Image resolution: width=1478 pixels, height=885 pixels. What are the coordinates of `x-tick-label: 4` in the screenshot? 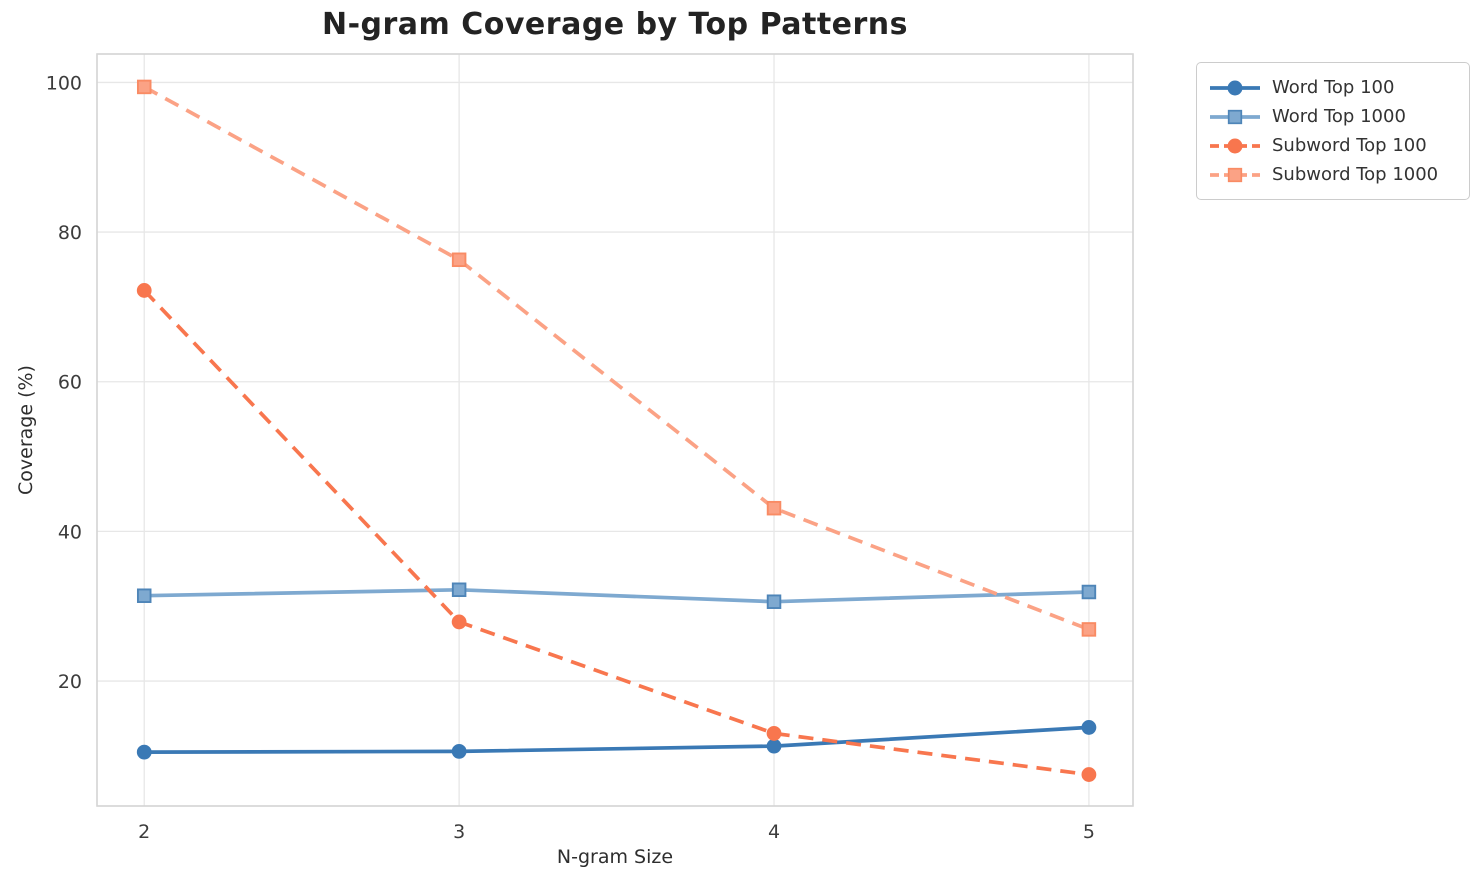 It's located at (774, 832).